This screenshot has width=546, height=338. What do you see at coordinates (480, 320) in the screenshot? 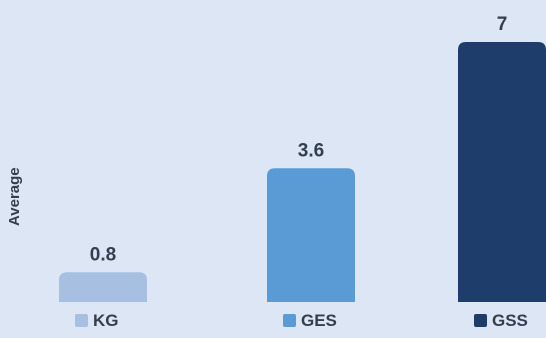
I see `legend-swatch-gss` at bounding box center [480, 320].